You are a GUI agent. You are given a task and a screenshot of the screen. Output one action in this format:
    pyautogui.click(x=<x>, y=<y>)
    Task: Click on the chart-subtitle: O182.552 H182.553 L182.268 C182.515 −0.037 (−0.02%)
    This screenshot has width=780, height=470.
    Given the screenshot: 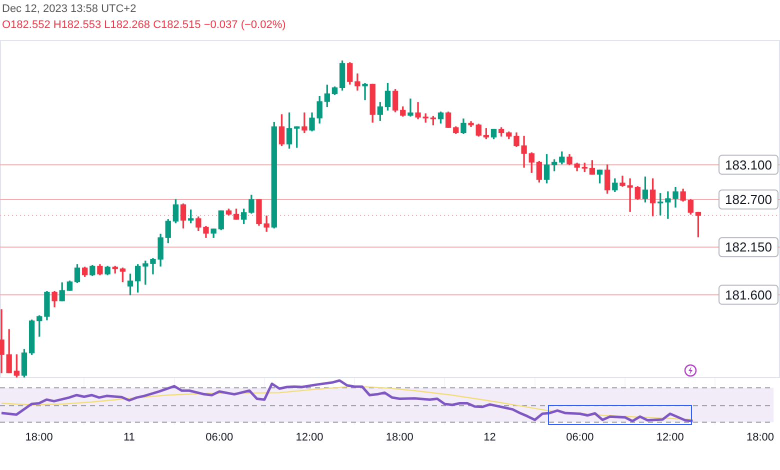 What is the action you would take?
    pyautogui.click(x=144, y=25)
    